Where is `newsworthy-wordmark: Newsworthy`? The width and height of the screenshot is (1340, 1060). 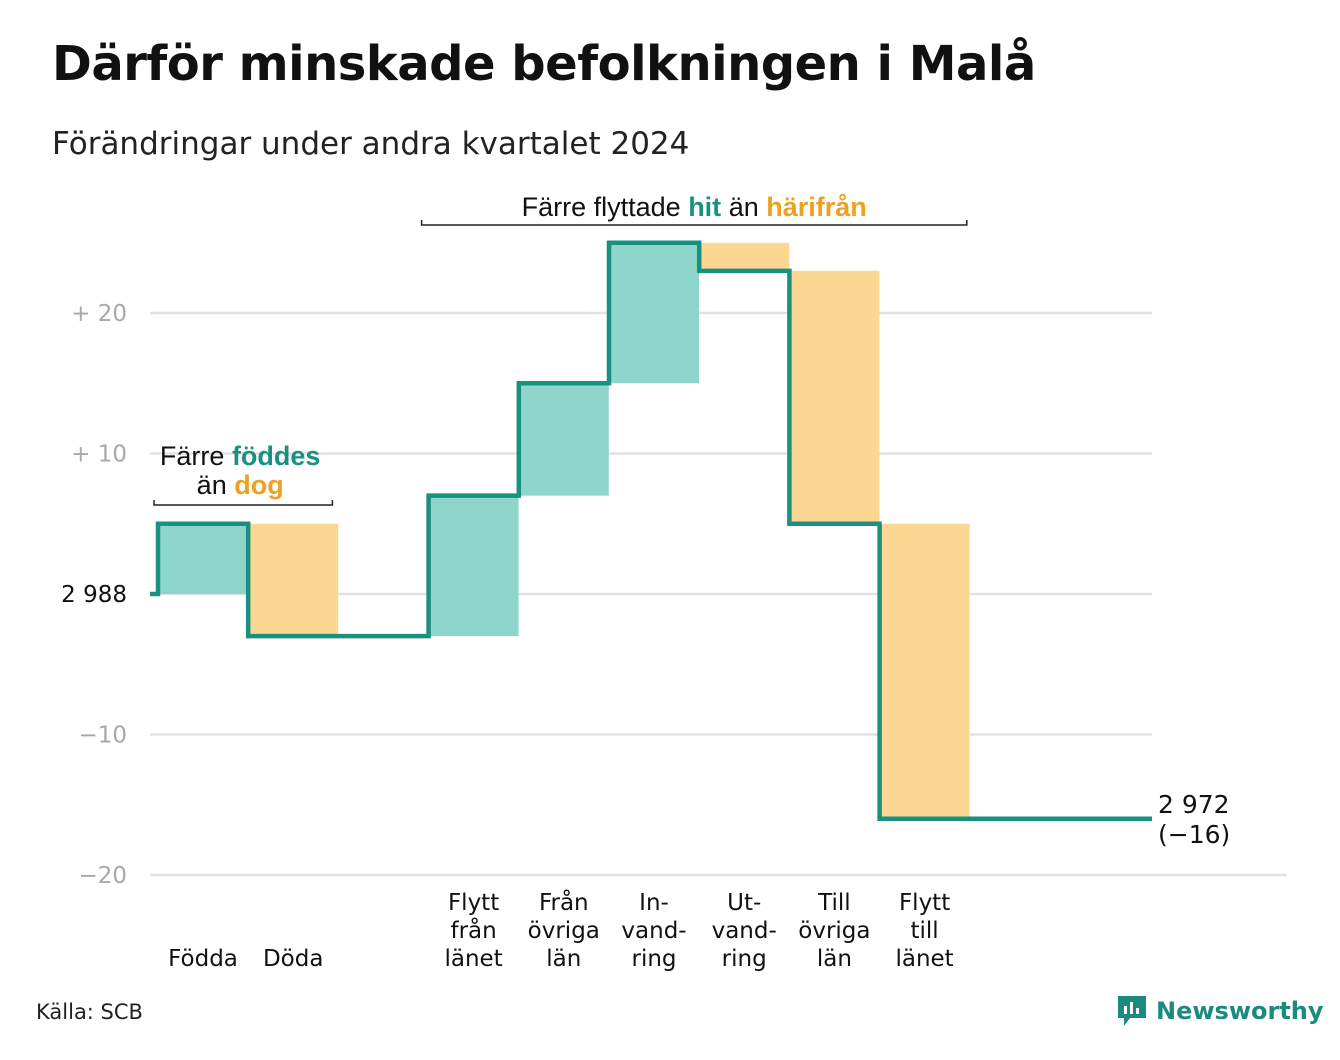 newsworthy-wordmark: Newsworthy is located at coordinates (1240, 1011).